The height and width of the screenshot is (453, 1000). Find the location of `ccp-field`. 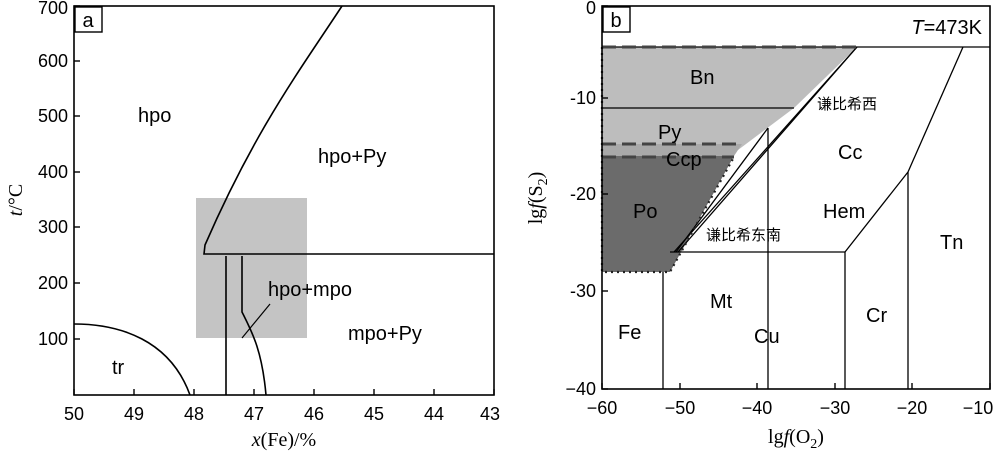

ccp-field is located at coordinates (672, 150).